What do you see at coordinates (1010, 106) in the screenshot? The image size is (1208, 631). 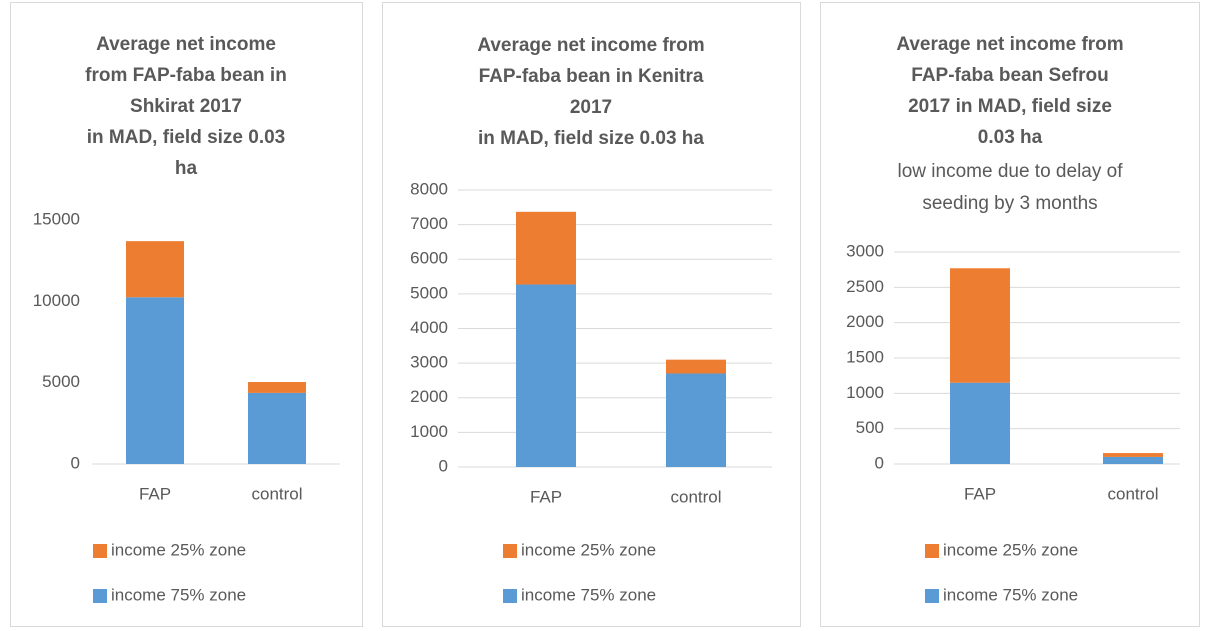 I see `chart-title: 2017 in MAD, field size` at bounding box center [1010, 106].